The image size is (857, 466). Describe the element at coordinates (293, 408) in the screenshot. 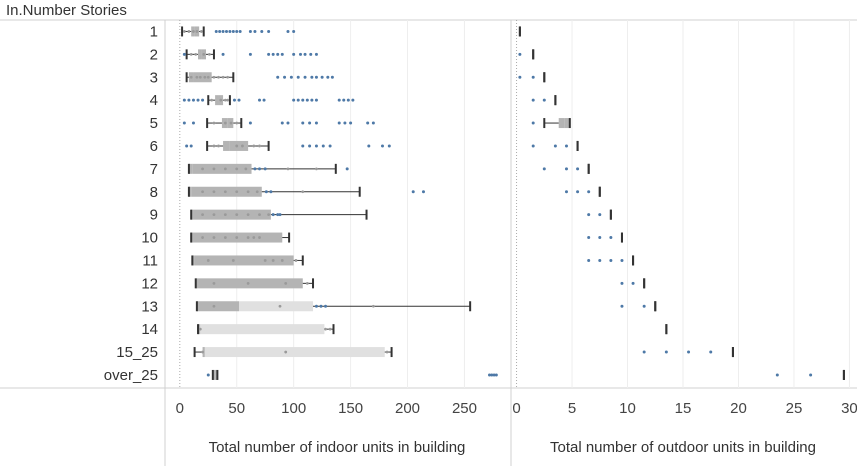

I see `indoor-tick-label-100: 100` at that location.